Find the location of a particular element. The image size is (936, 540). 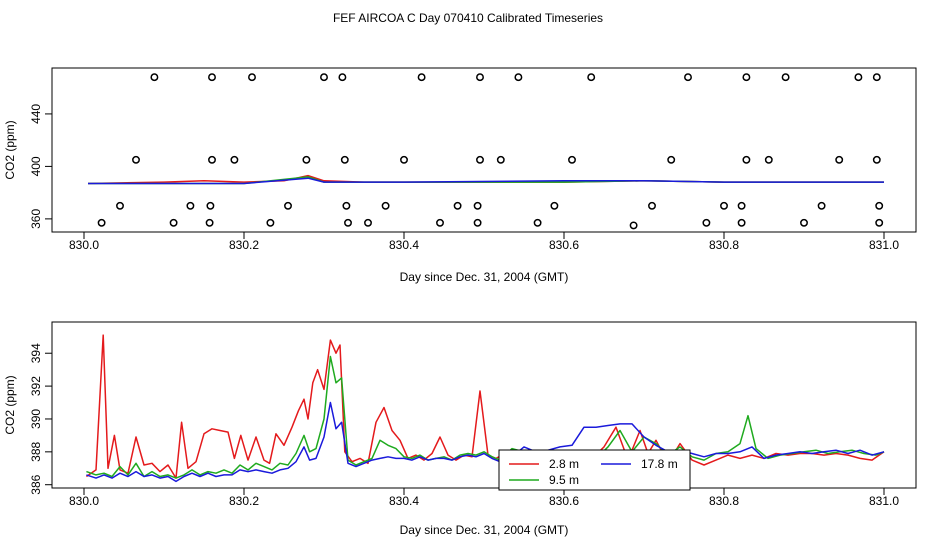

top-x-axis-label: Day since Dec. 31, 2004 (GMT) is located at coordinates (484, 277).